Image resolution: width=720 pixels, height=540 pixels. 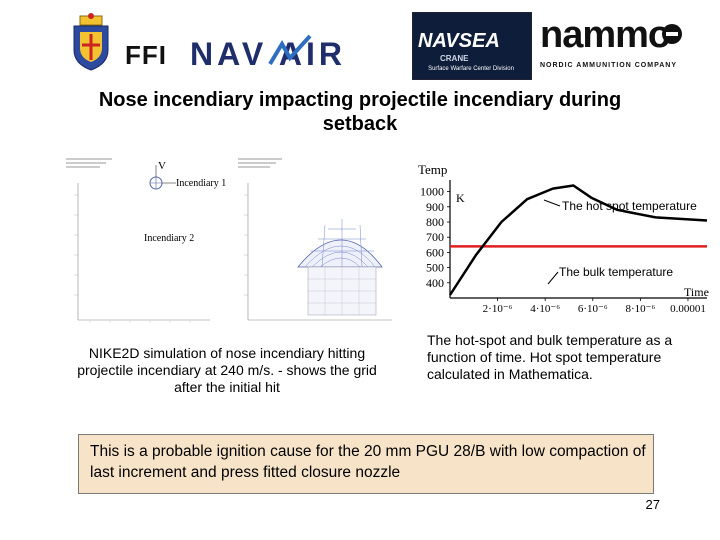 What do you see at coordinates (162, 166) in the screenshot?
I see `sim-label-v: V` at bounding box center [162, 166].